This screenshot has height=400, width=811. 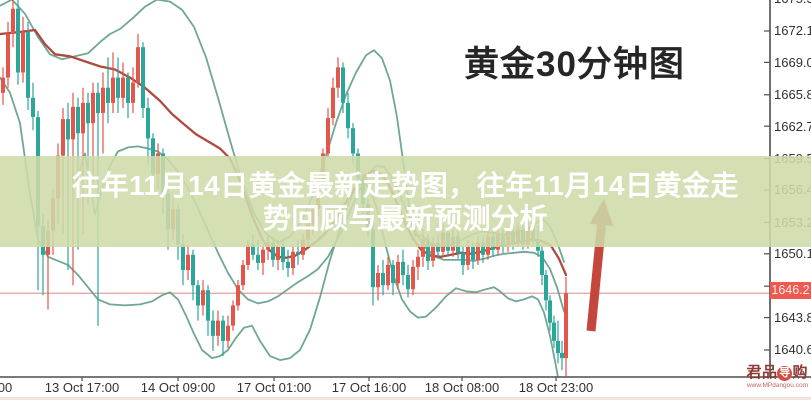 I want to click on watermark-brand: 君品导购, so click(x=777, y=373).